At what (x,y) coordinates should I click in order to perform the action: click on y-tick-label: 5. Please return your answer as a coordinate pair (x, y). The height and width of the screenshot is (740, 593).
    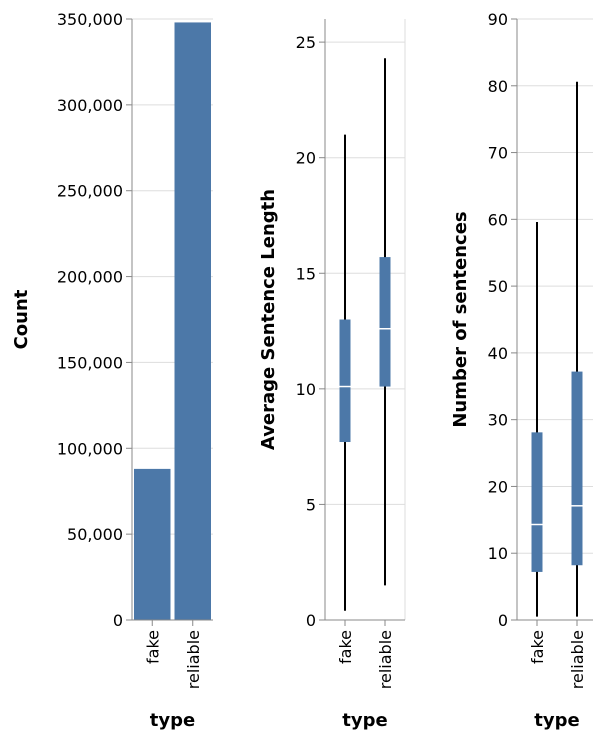
    Looking at the image, I should click on (311, 504).